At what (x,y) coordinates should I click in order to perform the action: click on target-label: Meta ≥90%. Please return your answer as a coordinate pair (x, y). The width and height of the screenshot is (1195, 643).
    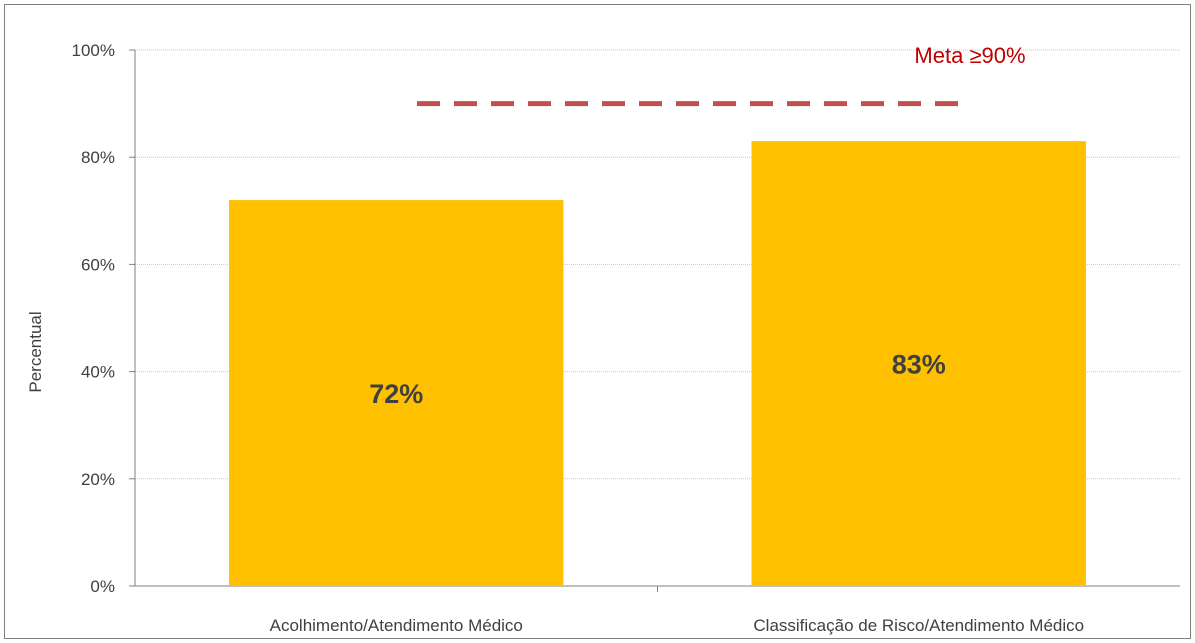
    Looking at the image, I should click on (969, 55).